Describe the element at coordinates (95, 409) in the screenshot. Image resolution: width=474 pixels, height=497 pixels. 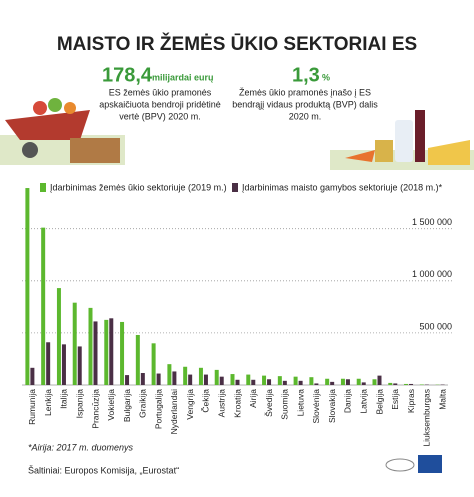
I see `x-tick-label: Prancūzija` at that location.